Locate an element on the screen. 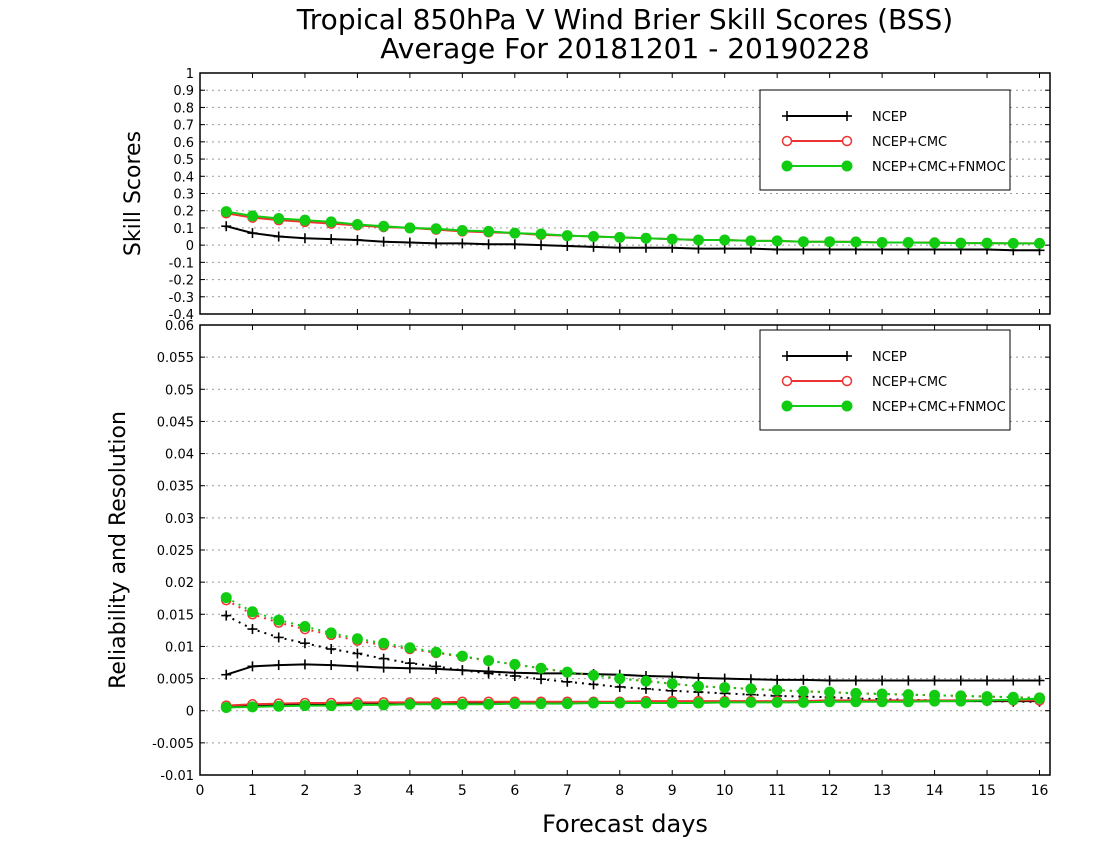 The image size is (1100, 850). legend-label: NCEP is located at coordinates (889, 357).